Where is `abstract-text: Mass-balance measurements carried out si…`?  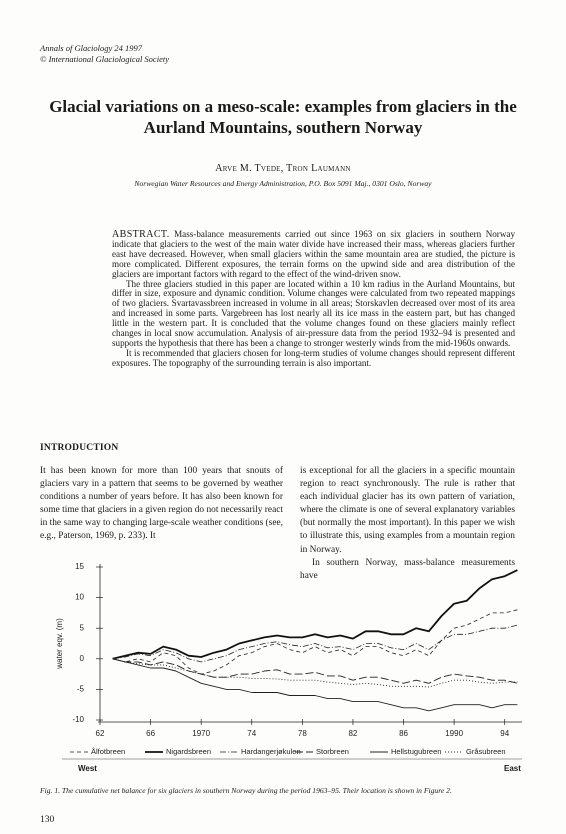 abstract-text: Mass-balance measurements carried out si… is located at coordinates (313, 254).